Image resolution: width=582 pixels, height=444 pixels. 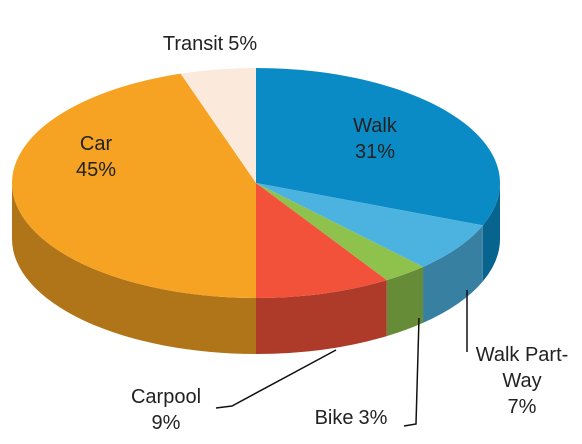 What do you see at coordinates (96, 157) in the screenshot?
I see `slice-label: Car 45%` at bounding box center [96, 157].